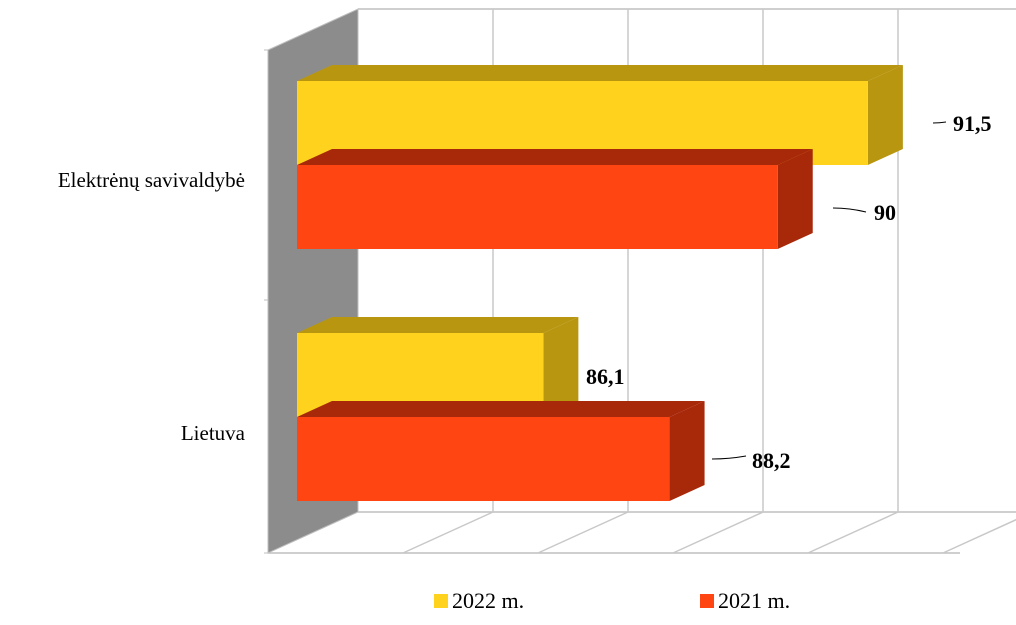  Describe the element at coordinates (972, 123) in the screenshot. I see `data-label: 91,5` at that location.